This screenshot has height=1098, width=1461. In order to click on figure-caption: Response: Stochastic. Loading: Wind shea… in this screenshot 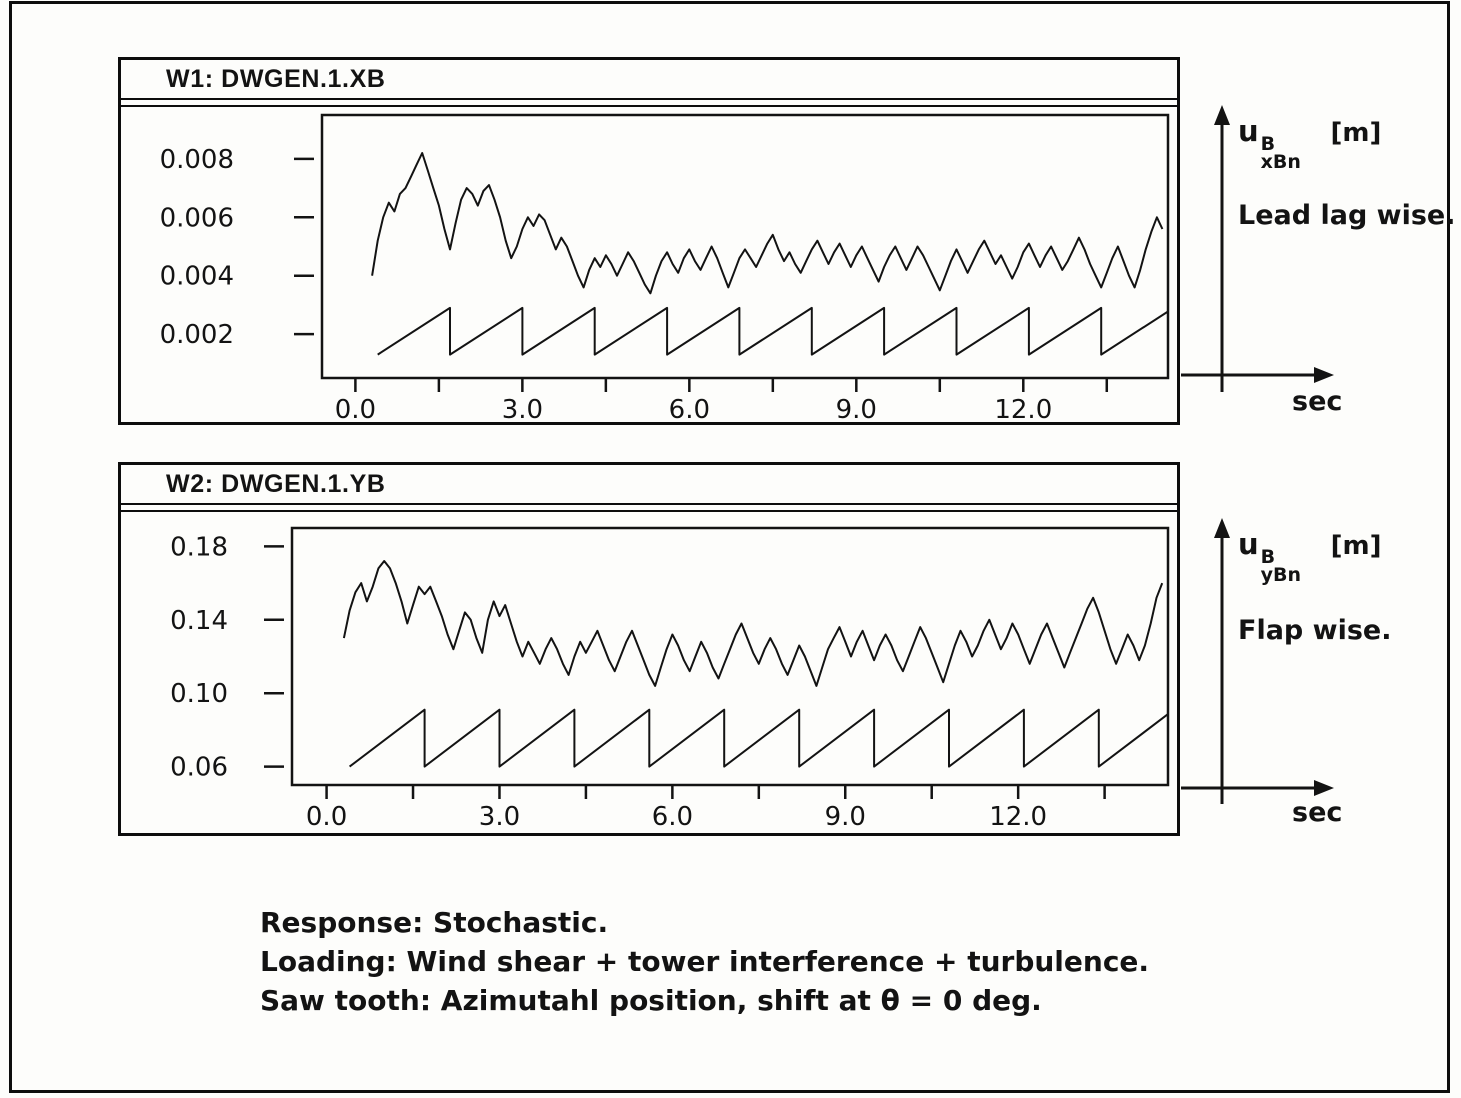, I will do `click(704, 961)`.